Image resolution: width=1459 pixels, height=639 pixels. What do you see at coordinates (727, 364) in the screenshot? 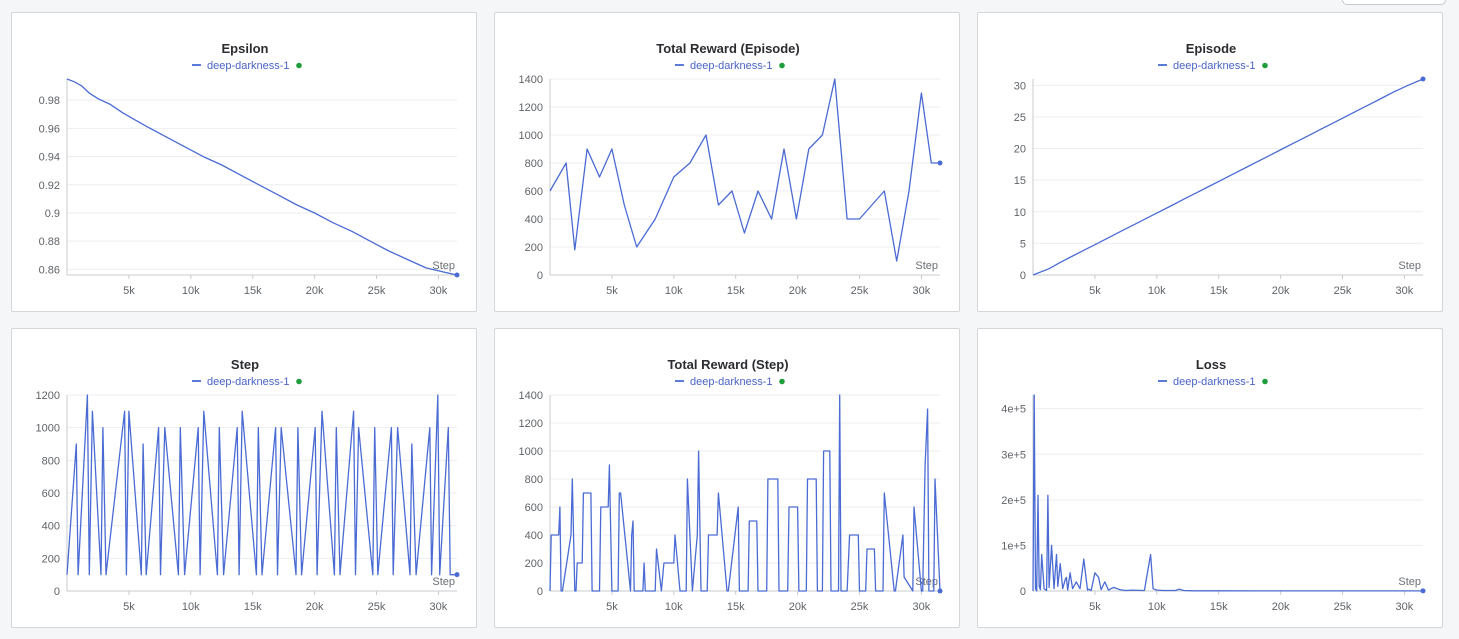
I see `chart-title: Total Reward (Step)` at bounding box center [727, 364].